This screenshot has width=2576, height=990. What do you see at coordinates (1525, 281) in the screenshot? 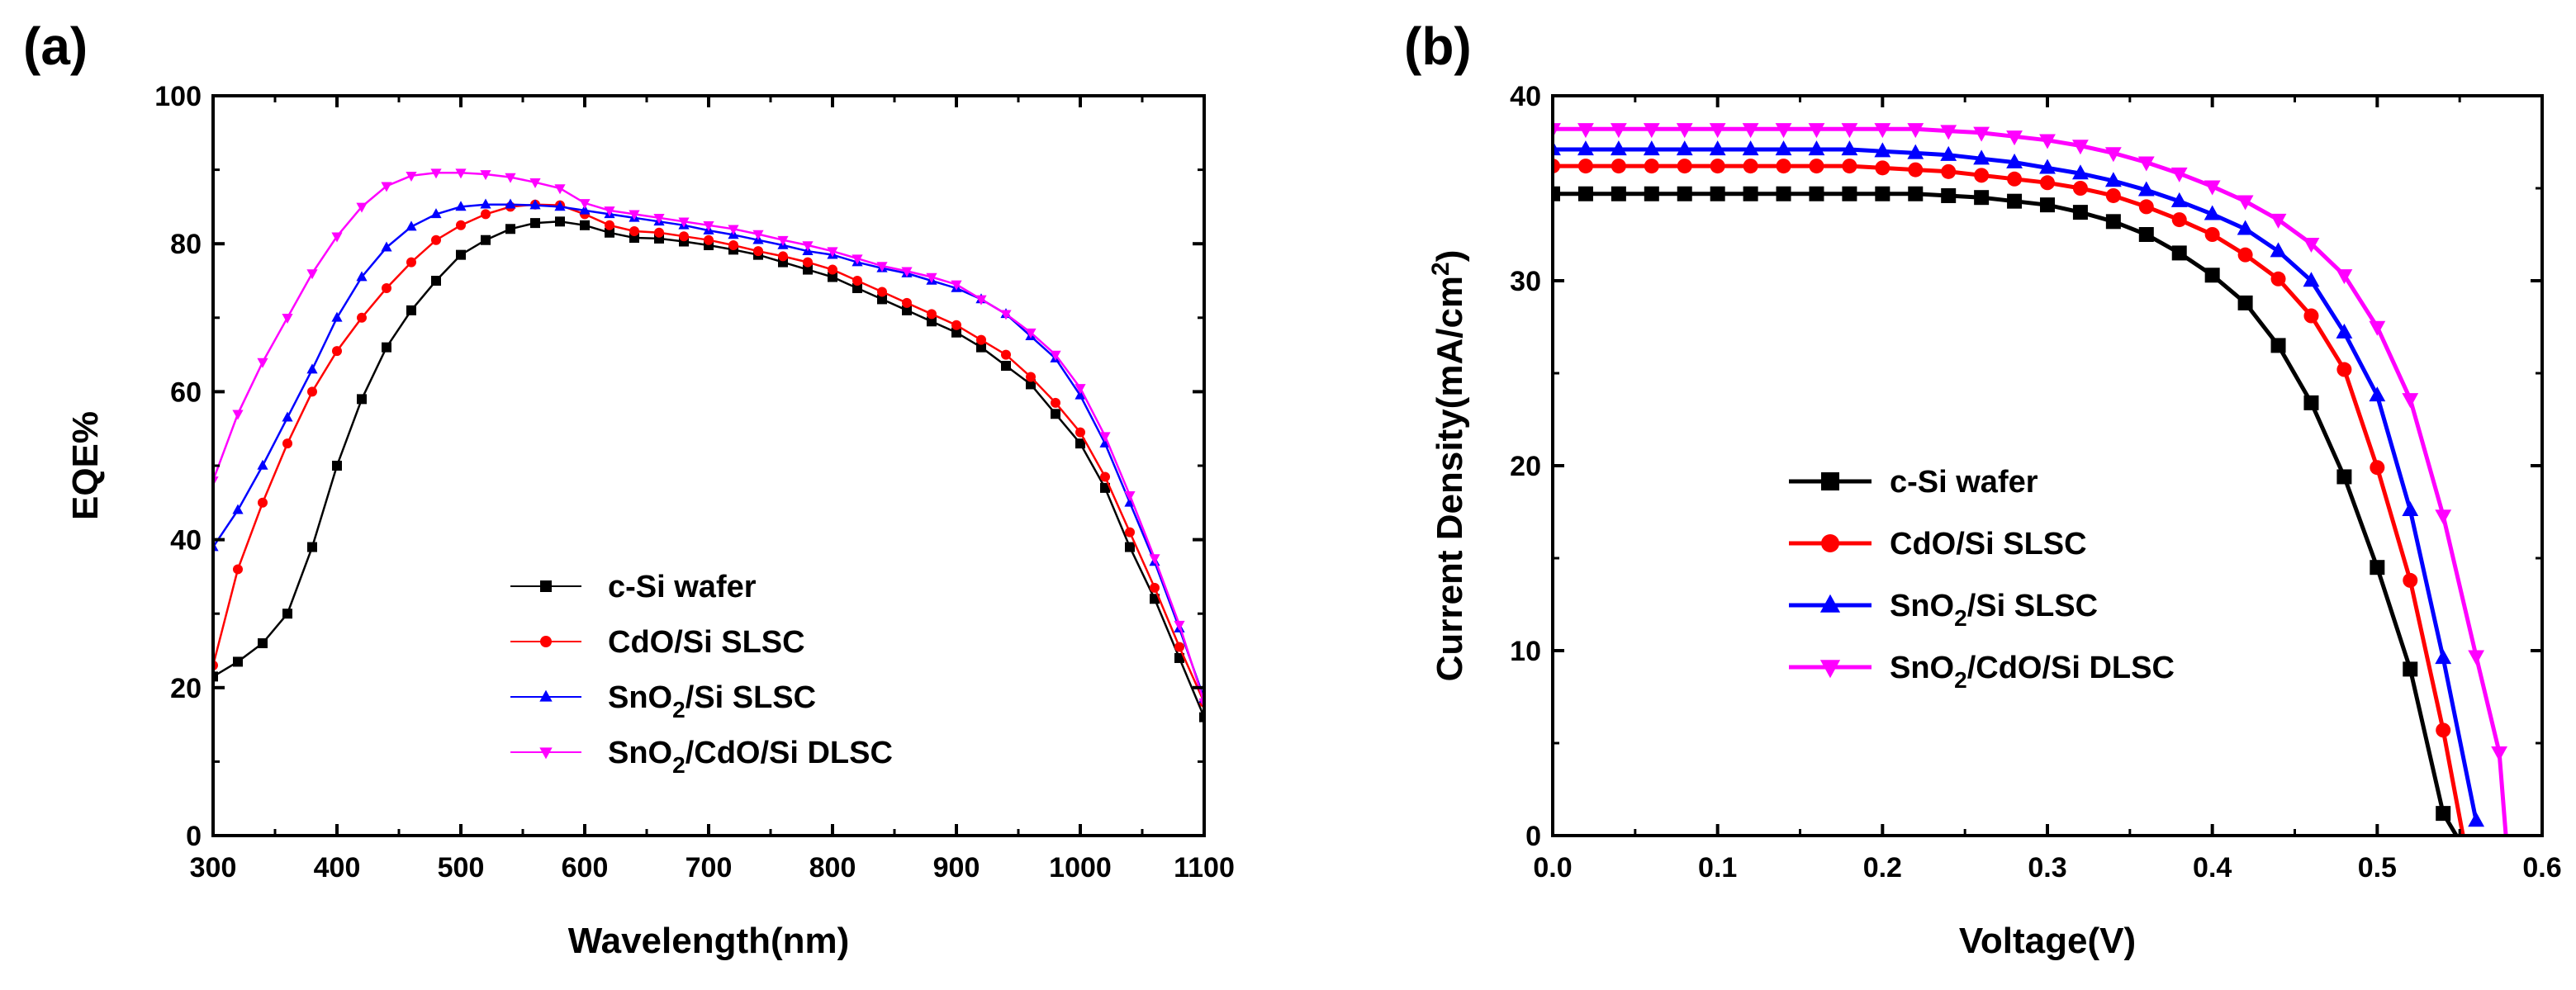
I see `y-tick-label: 30` at bounding box center [1525, 281].